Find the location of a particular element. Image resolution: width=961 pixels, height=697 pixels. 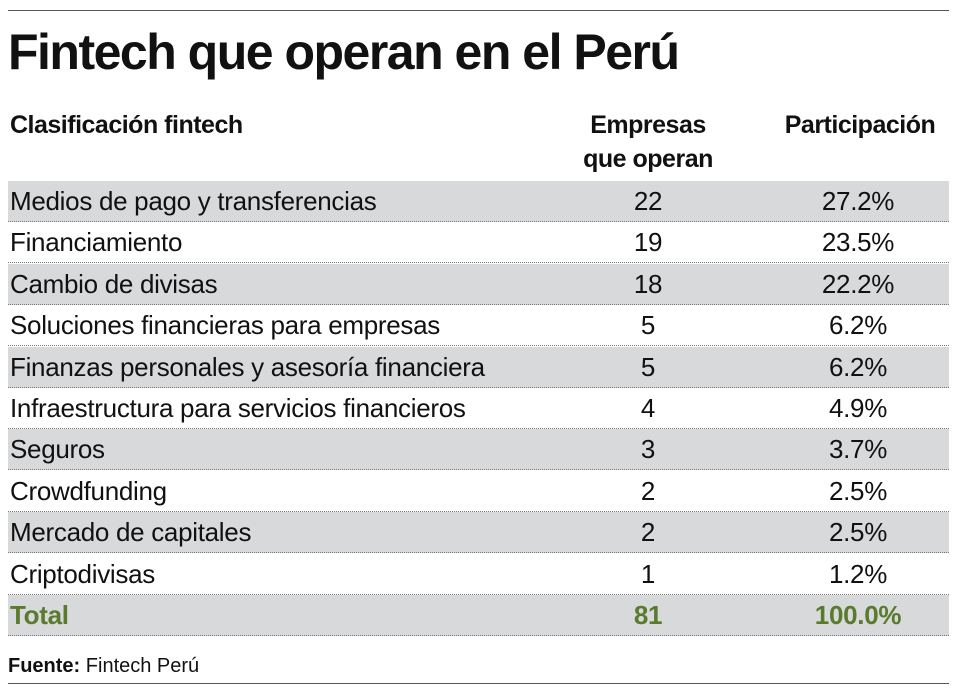

table-cell: Criptodivisas is located at coordinates (82, 573).